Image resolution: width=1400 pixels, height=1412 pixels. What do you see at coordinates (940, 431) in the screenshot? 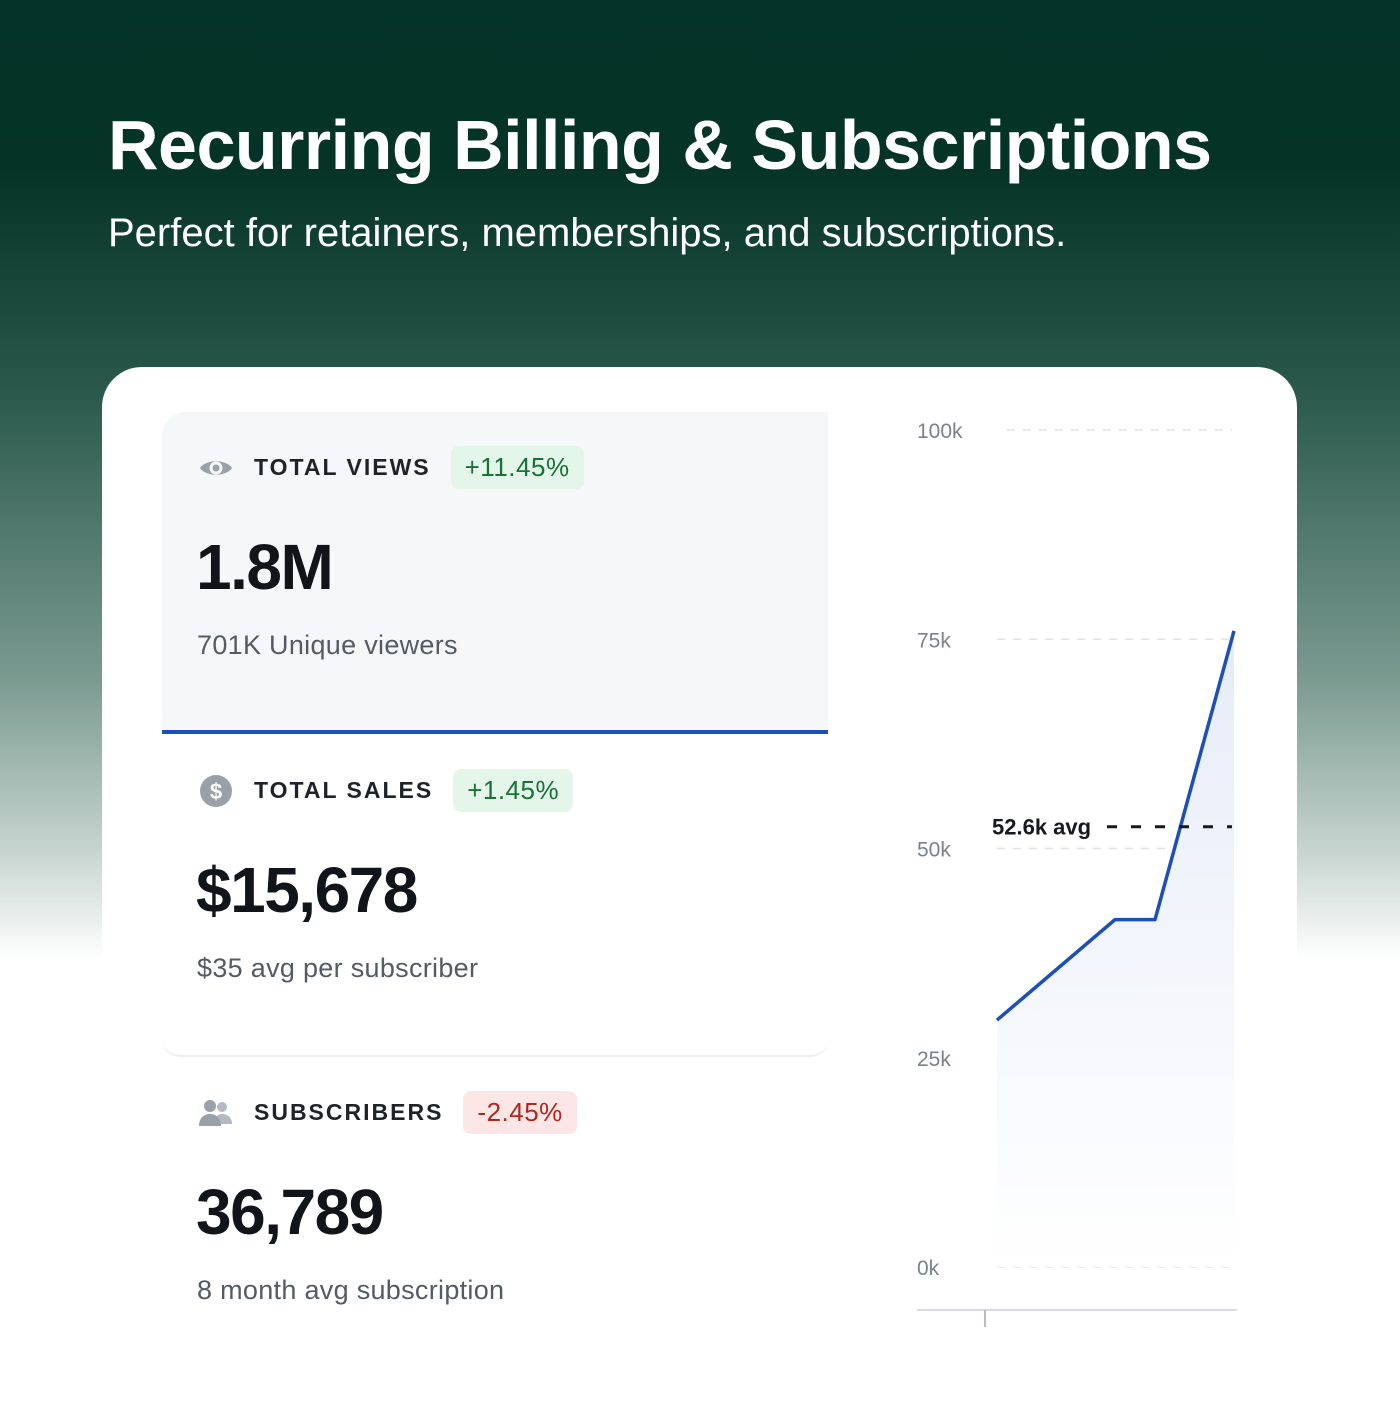
I see `y-tick-label: 100k` at bounding box center [940, 431].